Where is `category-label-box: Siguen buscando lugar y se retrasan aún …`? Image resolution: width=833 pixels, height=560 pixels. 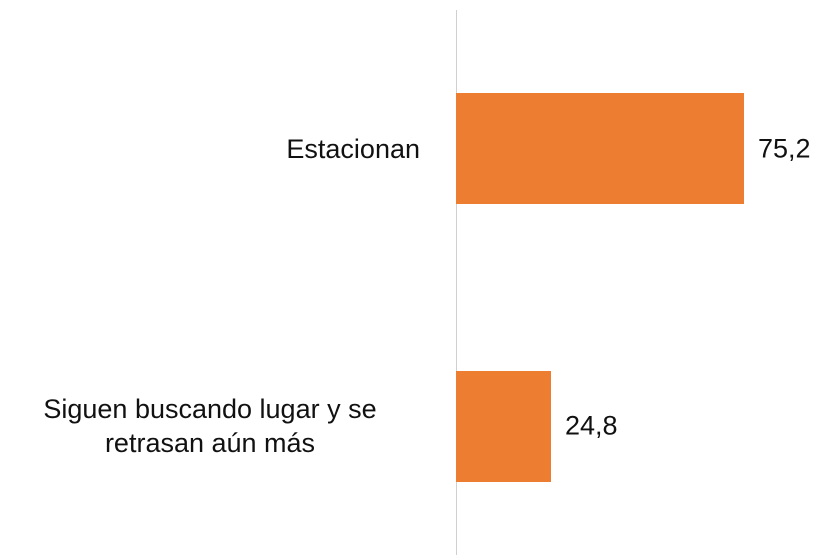
category-label-box: Siguen buscando lugar y se retrasan aún … is located at coordinates (210, 426).